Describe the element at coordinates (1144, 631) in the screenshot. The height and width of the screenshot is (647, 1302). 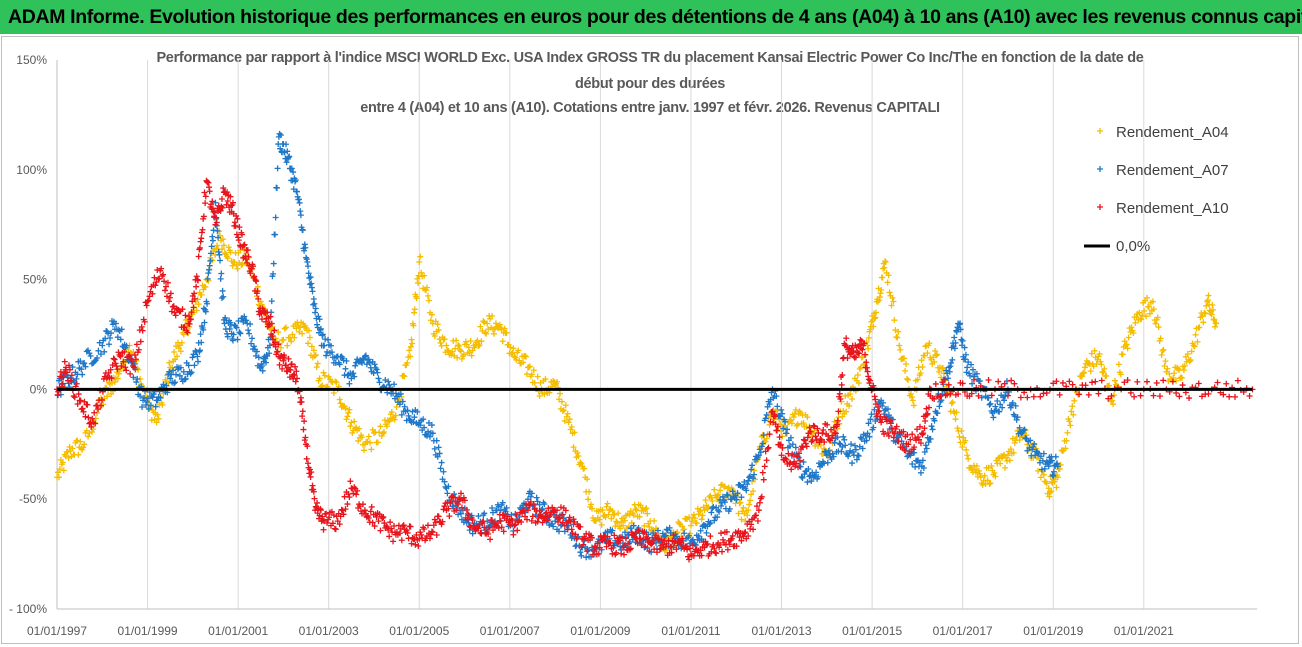
I see `x-tick-label: 01/01/2021` at that location.